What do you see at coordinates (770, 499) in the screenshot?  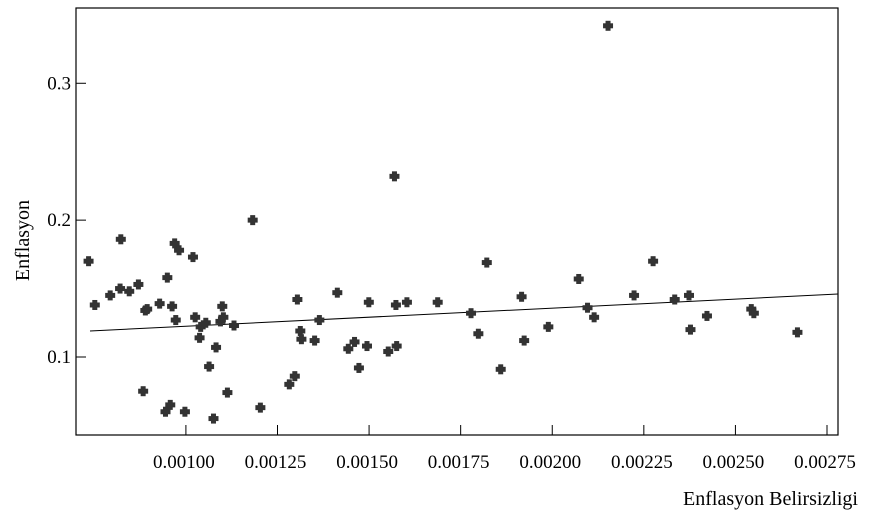 I see `x-axis-title: Enflasyon Belirsizligi` at bounding box center [770, 499].